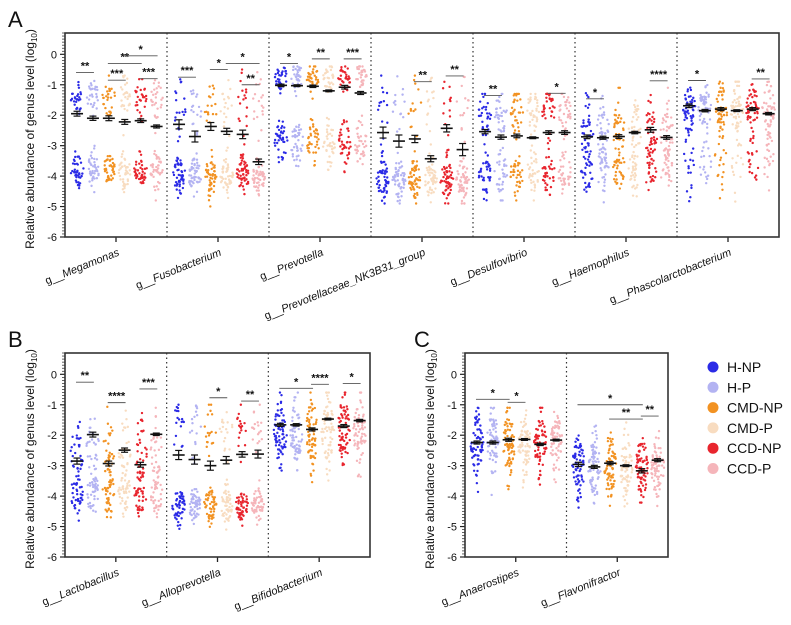 The width and height of the screenshot is (791, 625). What do you see at coordinates (591, 267) in the screenshot?
I see `x-tick-label: g__Haemophilus` at bounding box center [591, 267].